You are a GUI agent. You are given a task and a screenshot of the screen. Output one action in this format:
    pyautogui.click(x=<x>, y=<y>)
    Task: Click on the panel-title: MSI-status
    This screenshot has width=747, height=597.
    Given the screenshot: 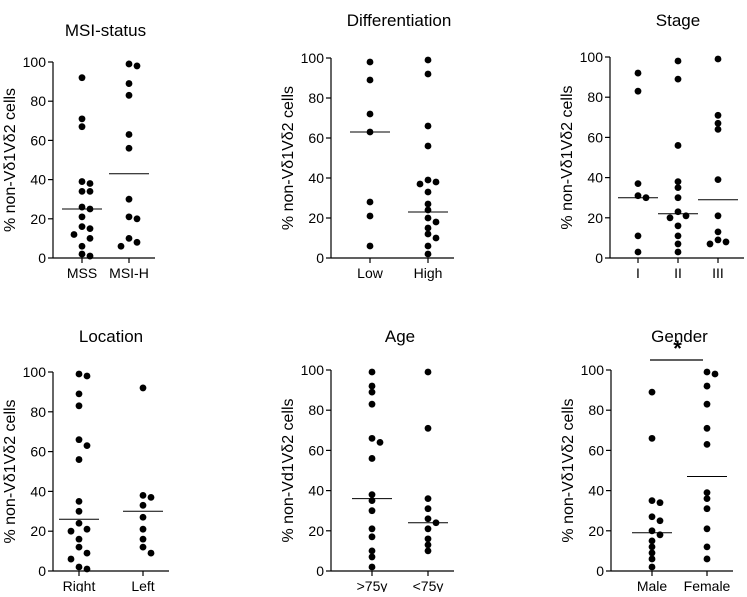 What is the action you would take?
    pyautogui.click(x=105, y=30)
    